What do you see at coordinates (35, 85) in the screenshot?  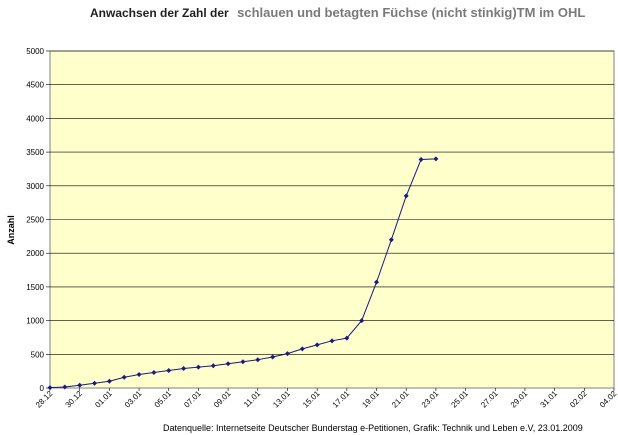 I see `y-tick-label: 4500` at bounding box center [35, 85].